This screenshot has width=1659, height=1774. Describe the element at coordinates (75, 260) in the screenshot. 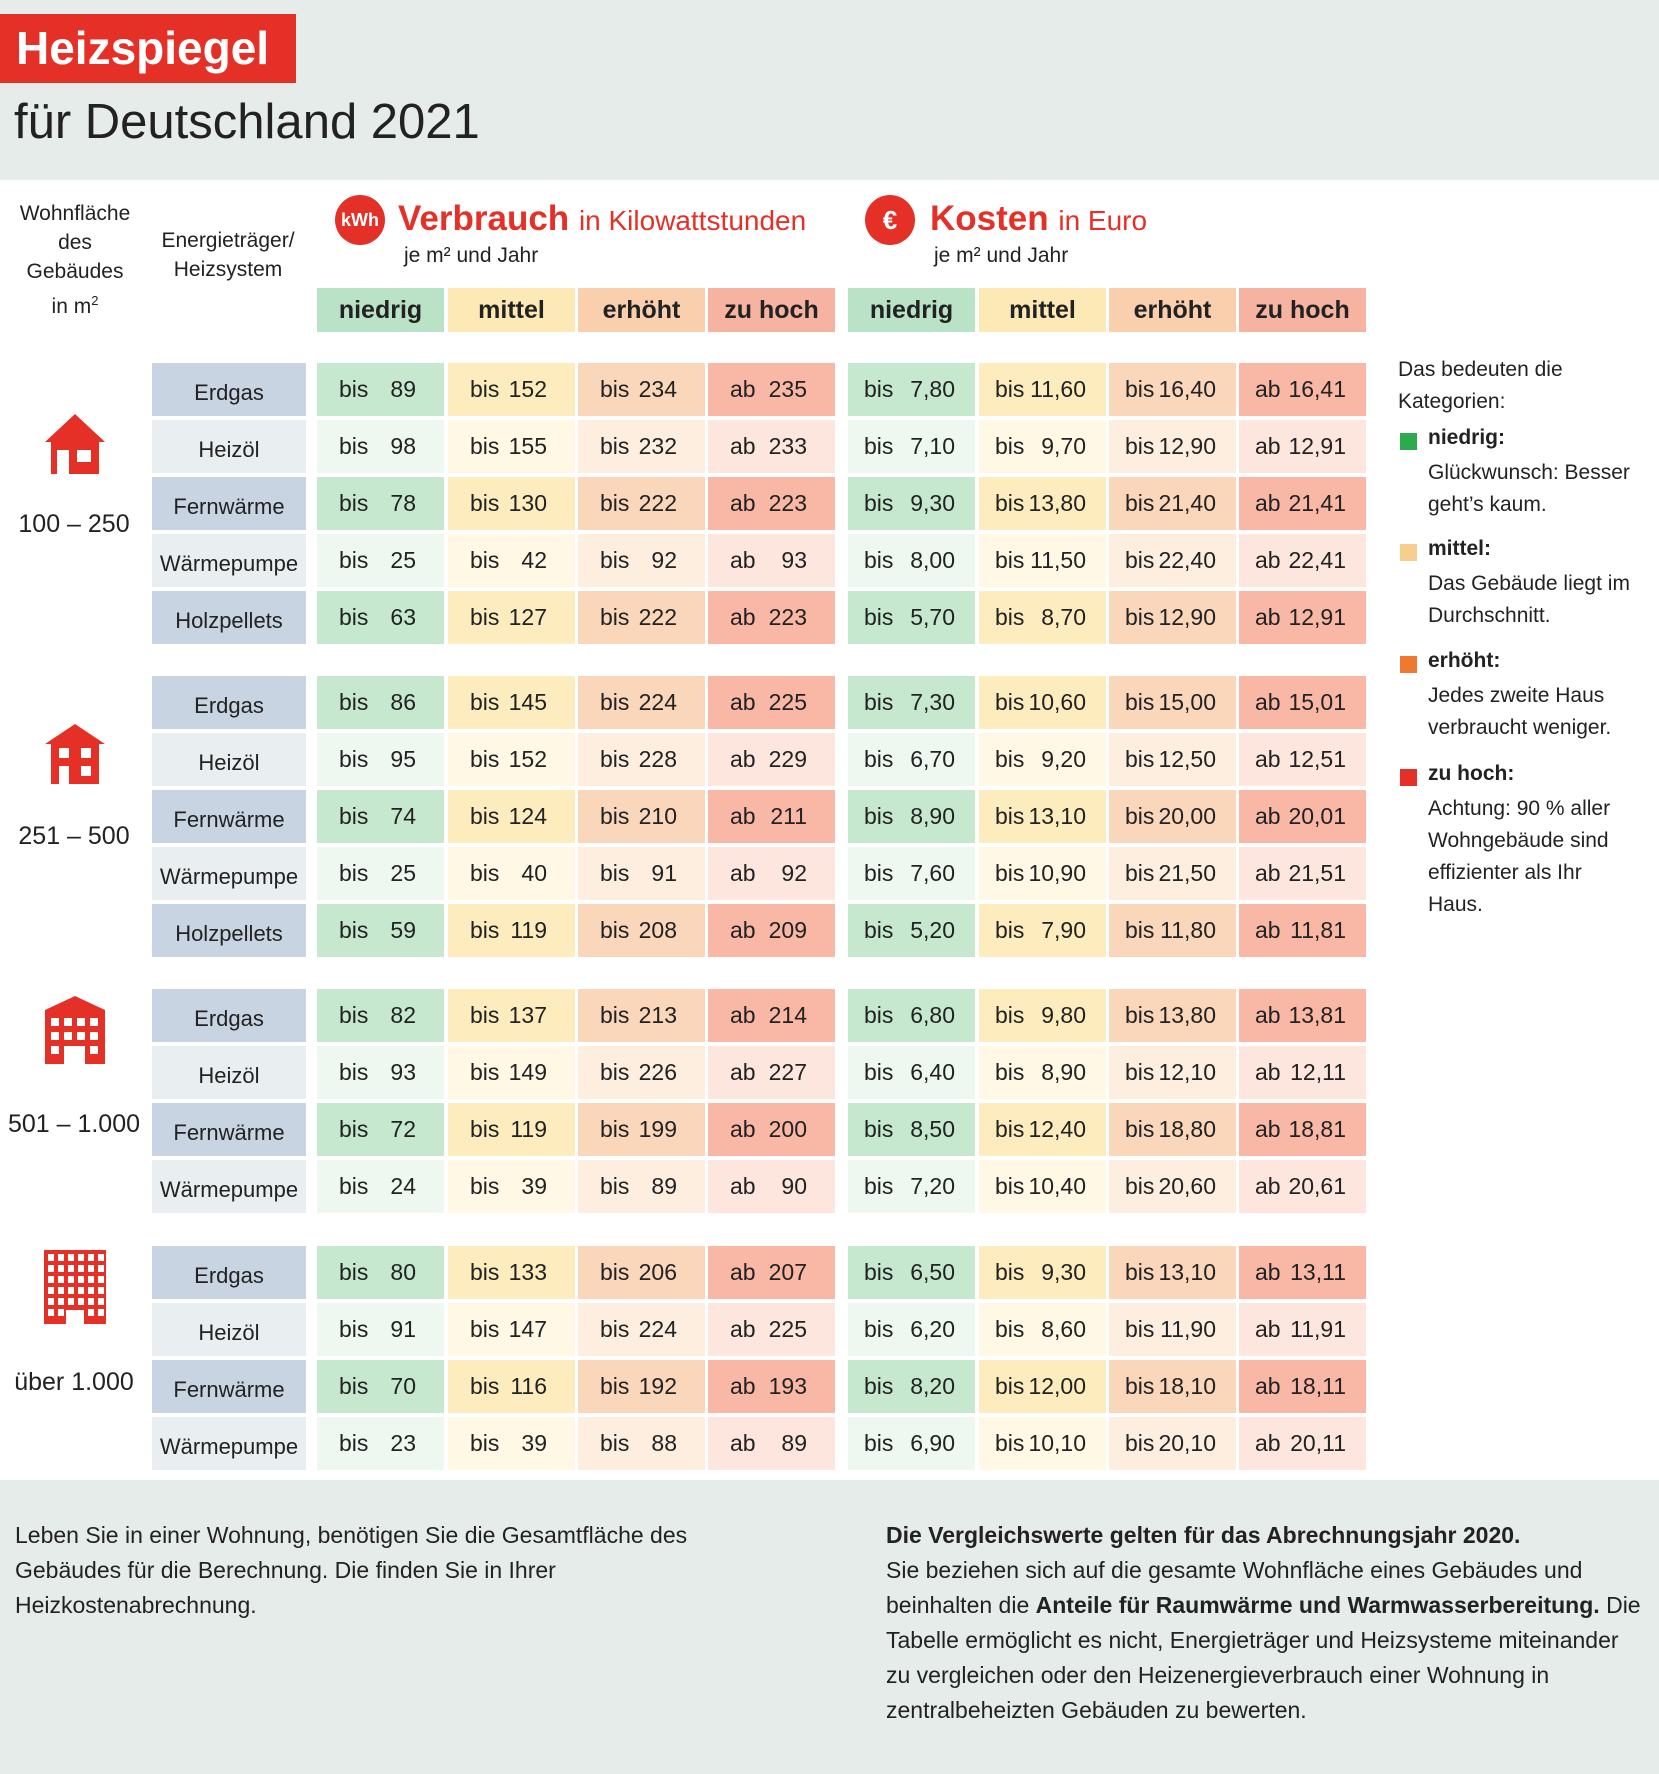

I see `area-column-header: Wohnfläche des Gebäudes in m2` at that location.